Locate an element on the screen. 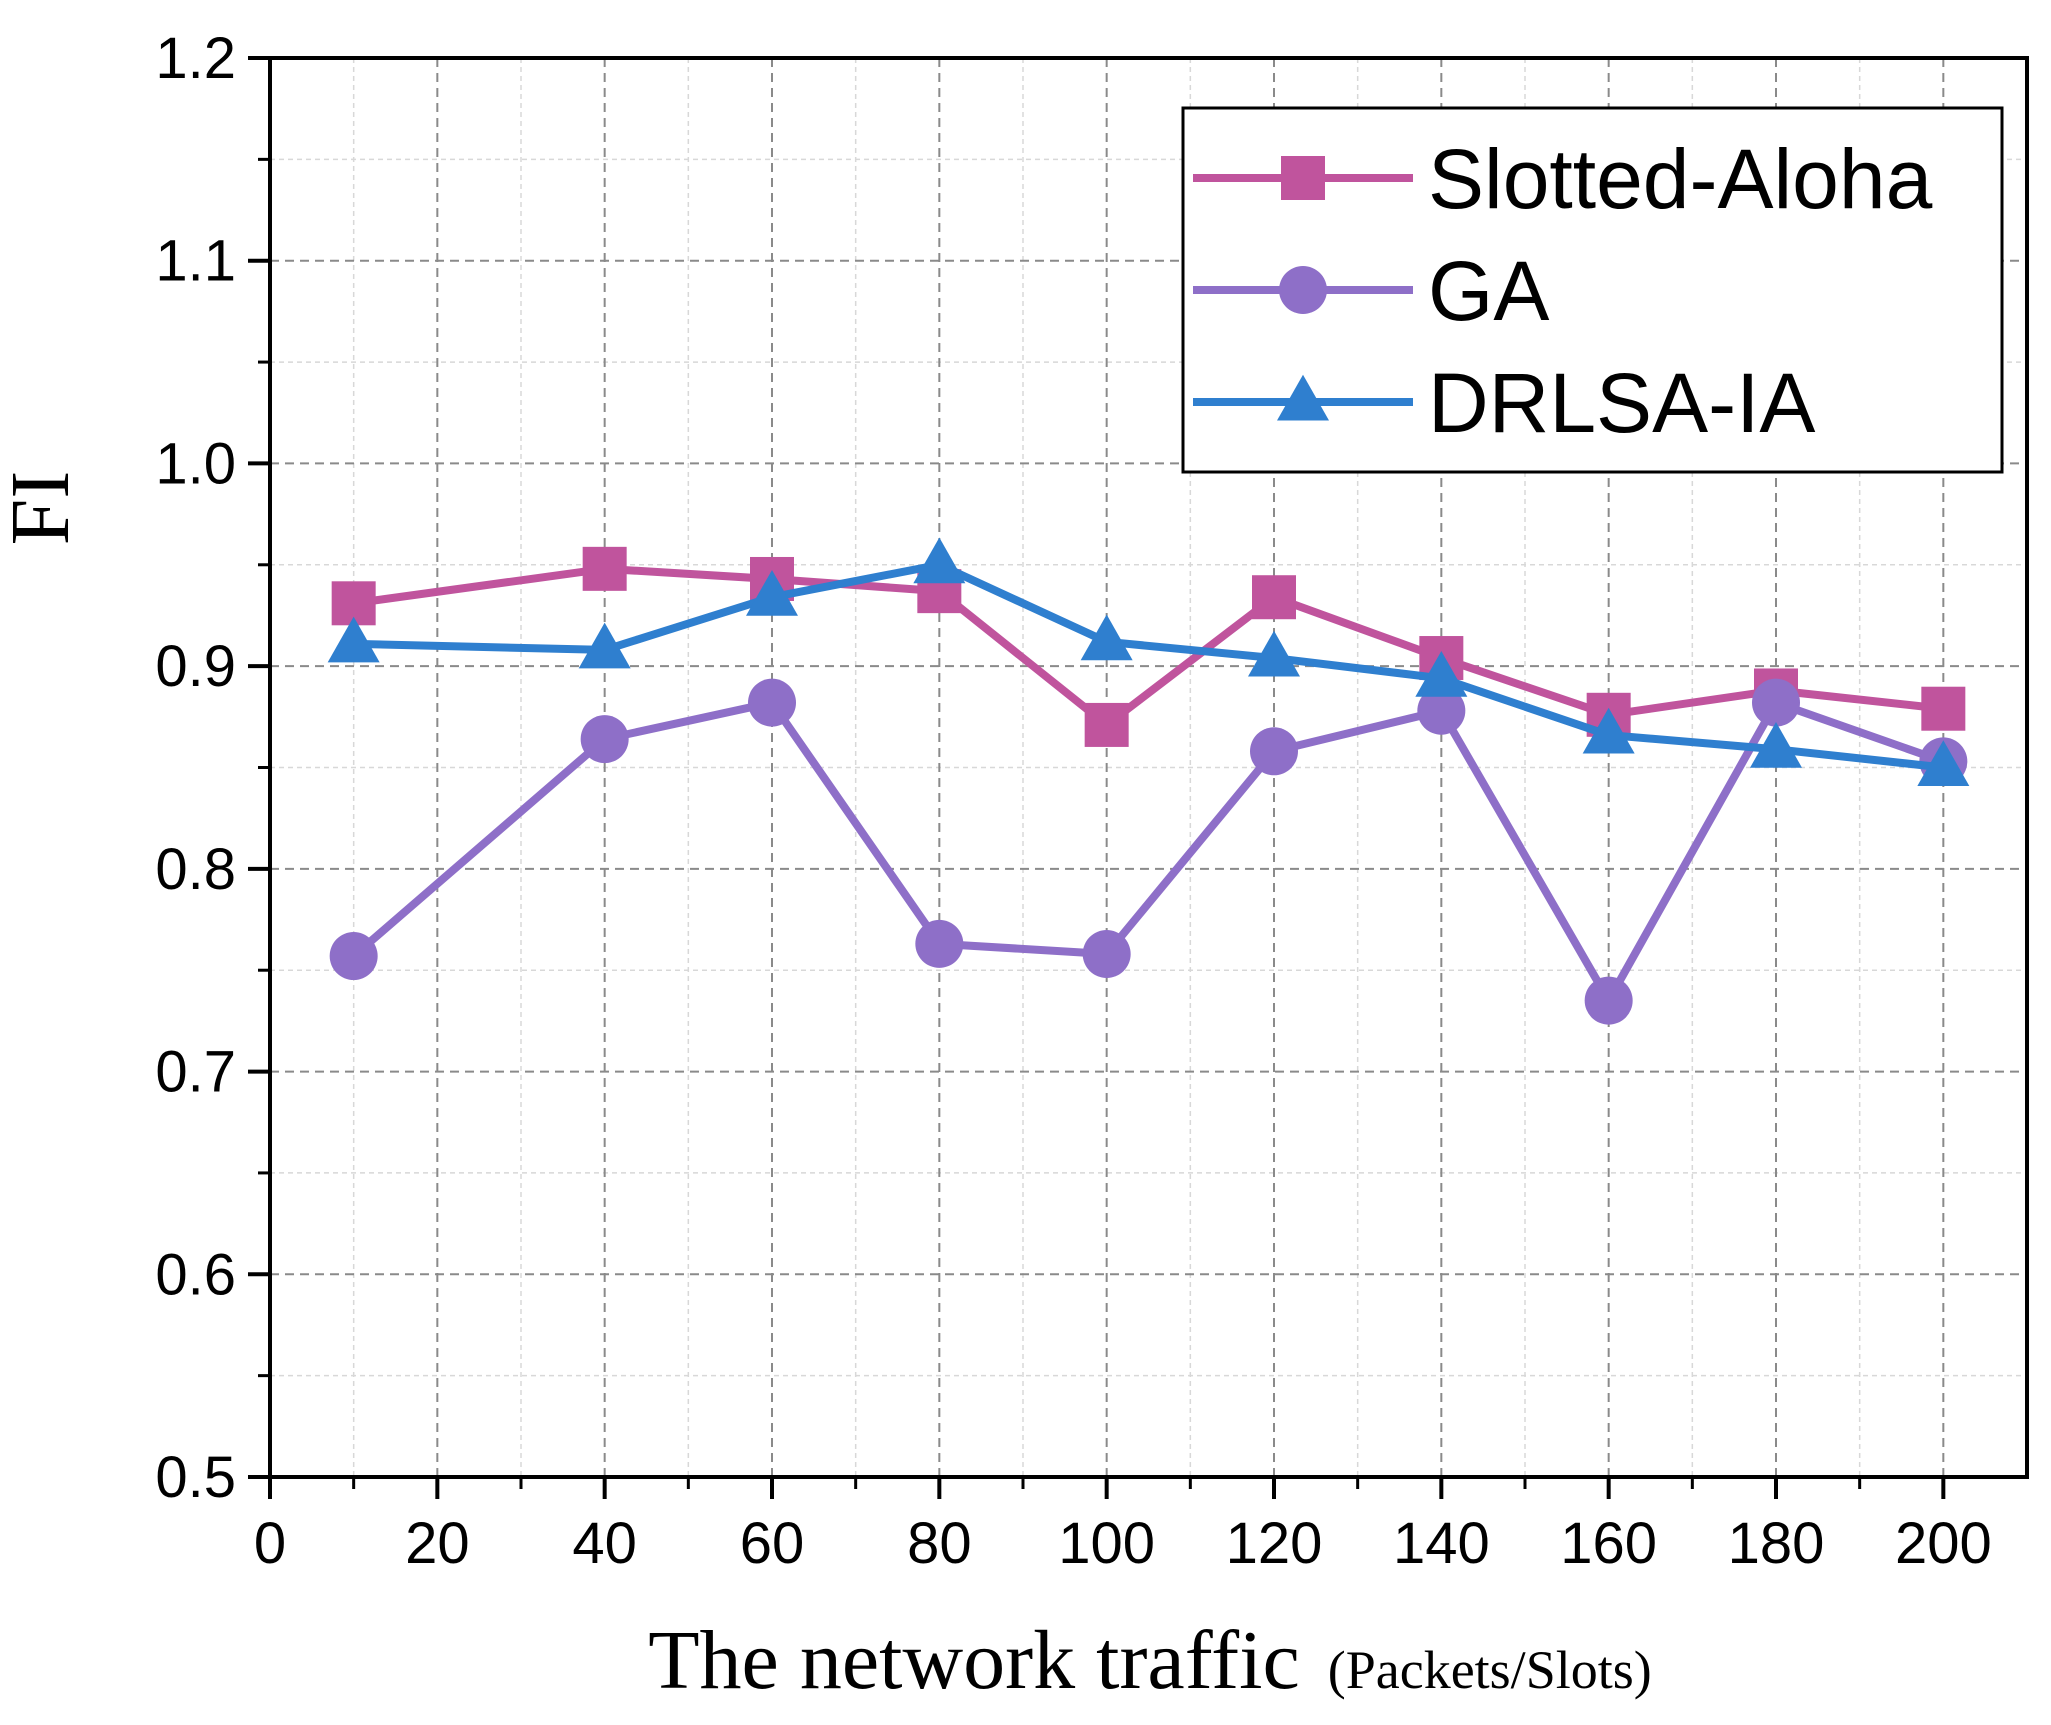 This screenshot has height=1725, width=2051. legend-item-ga: GA is located at coordinates (1371, 291).